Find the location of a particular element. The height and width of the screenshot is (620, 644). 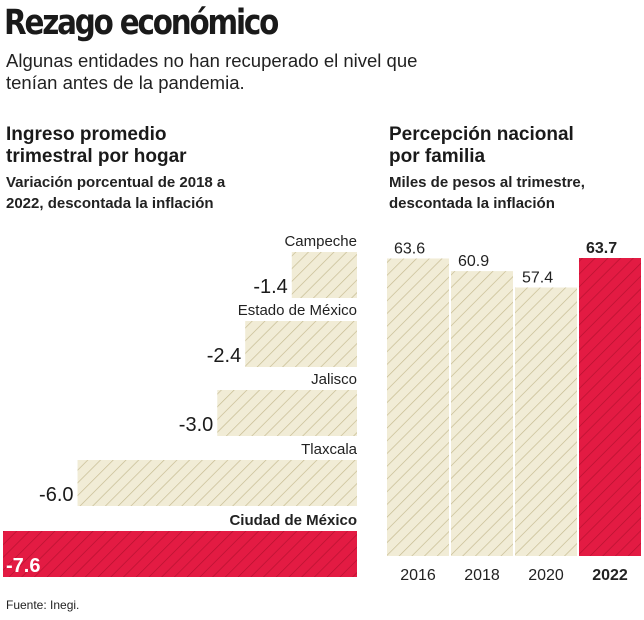

bar-ciudad-de-méxico is located at coordinates (180, 554).